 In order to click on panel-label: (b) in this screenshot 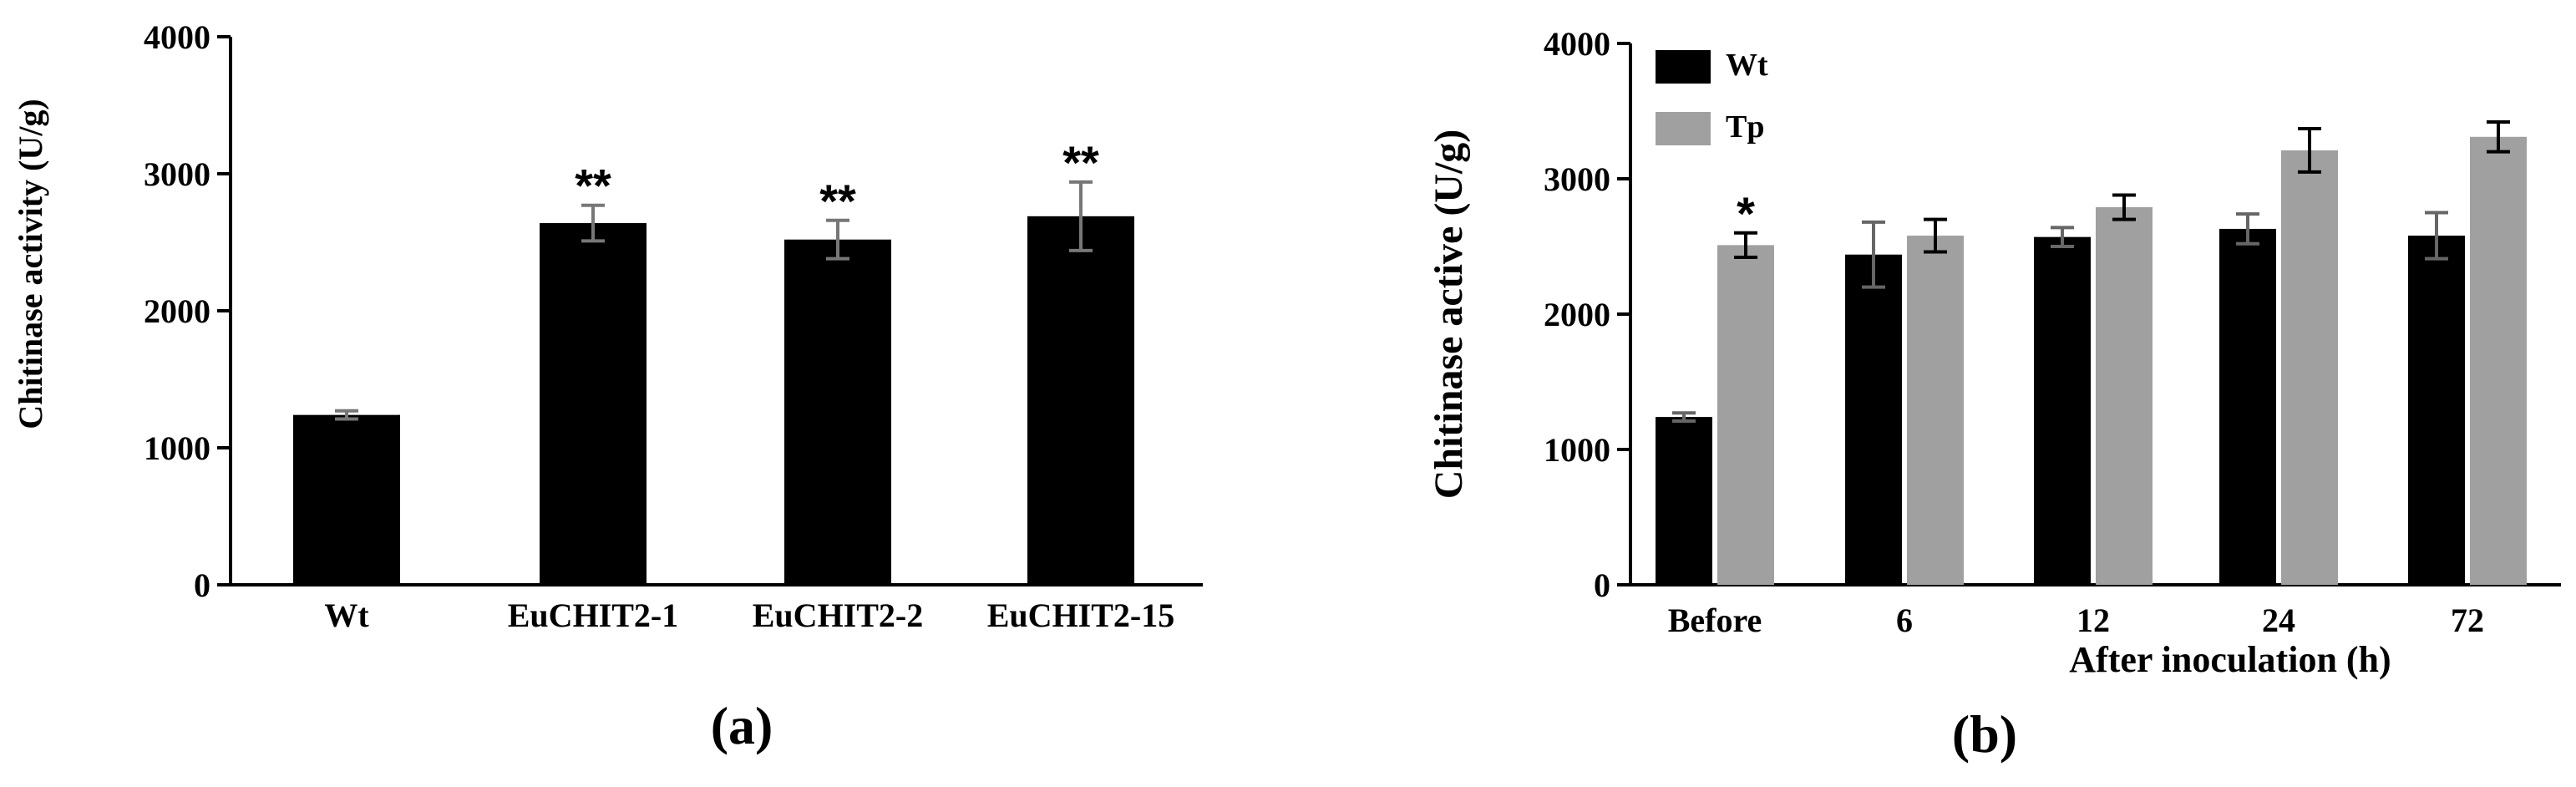, I will do `click(1984, 734)`.